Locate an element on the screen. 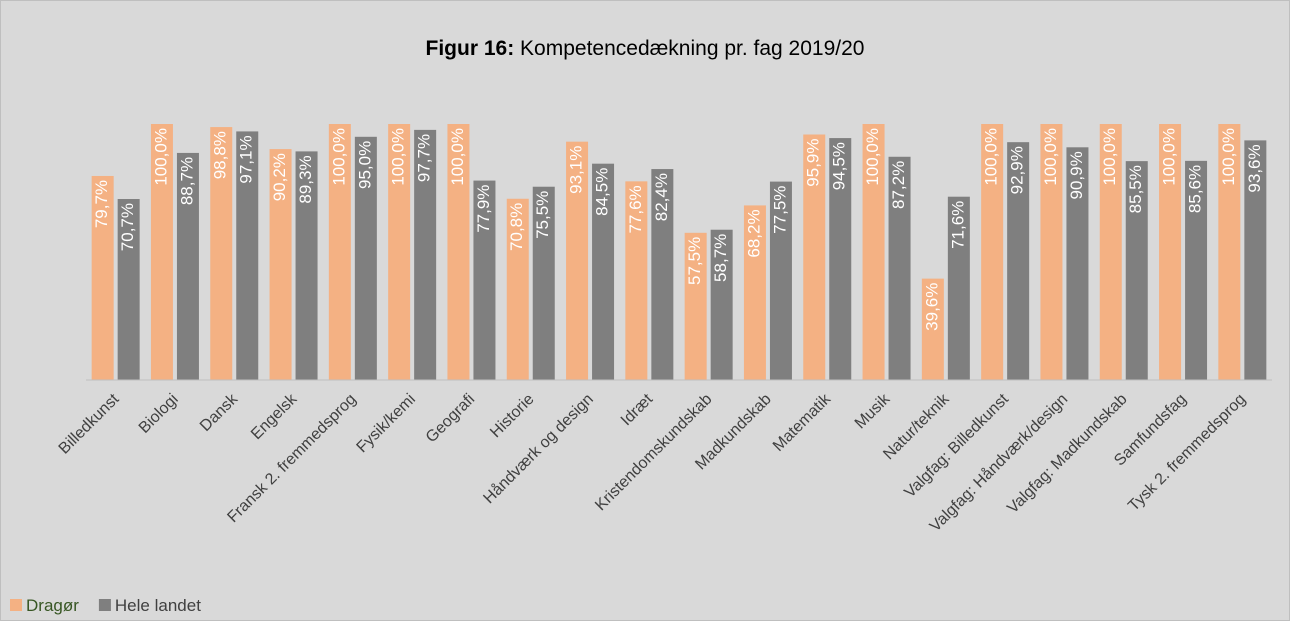 This screenshot has width=1290, height=621. value-label: 75,5% is located at coordinates (542, 215).